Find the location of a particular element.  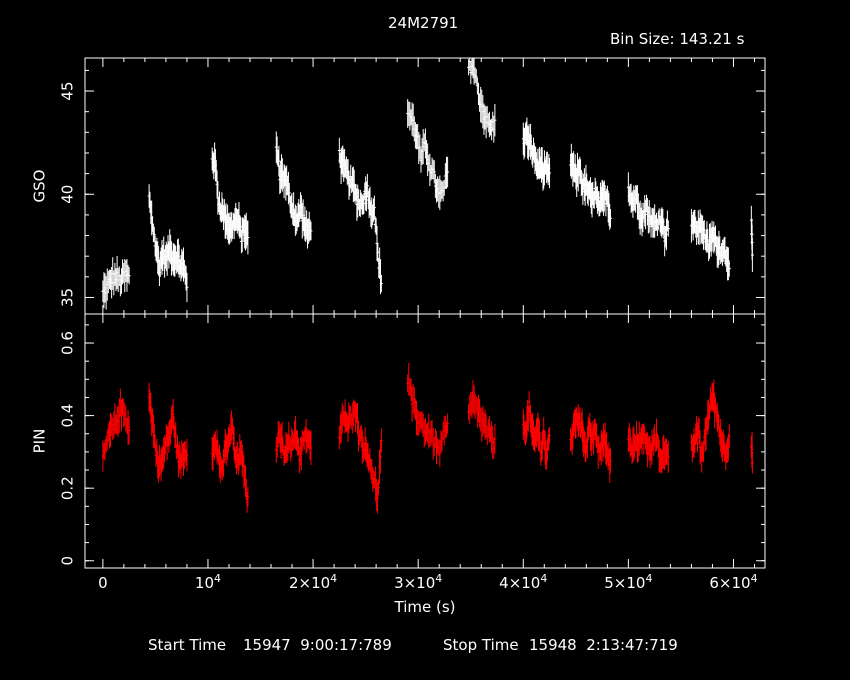

y-axis-label: GSO is located at coordinates (40, 186).